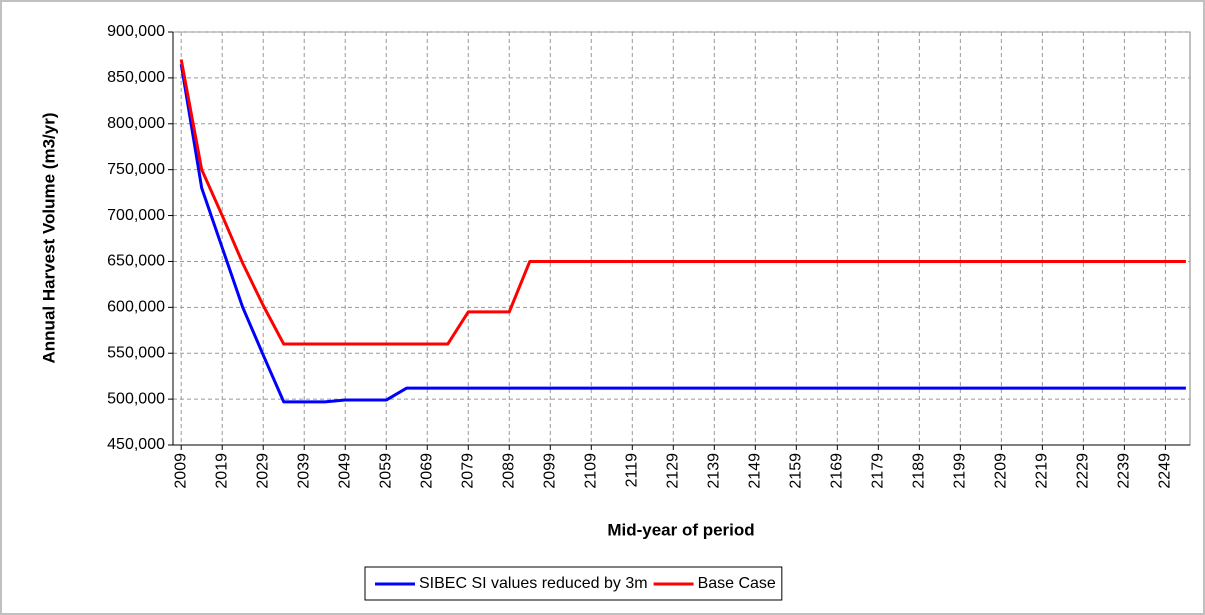 The width and height of the screenshot is (1205, 615). I want to click on x-tick-label: 2029, so click(262, 471).